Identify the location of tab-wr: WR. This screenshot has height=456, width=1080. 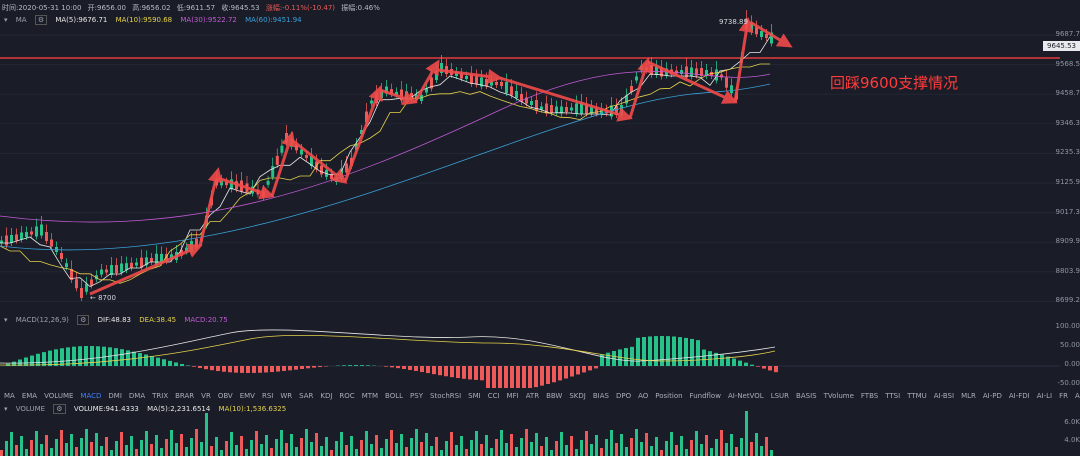
(286, 396).